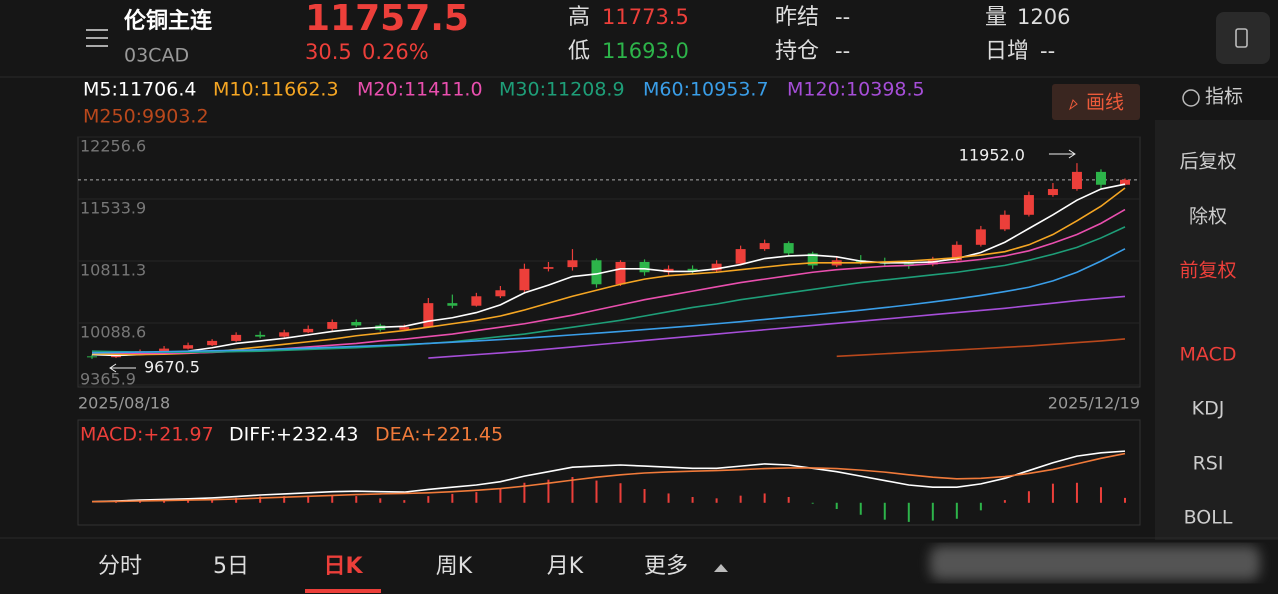 The width and height of the screenshot is (1278, 594). I want to click on macd-line, so click(608, 477).